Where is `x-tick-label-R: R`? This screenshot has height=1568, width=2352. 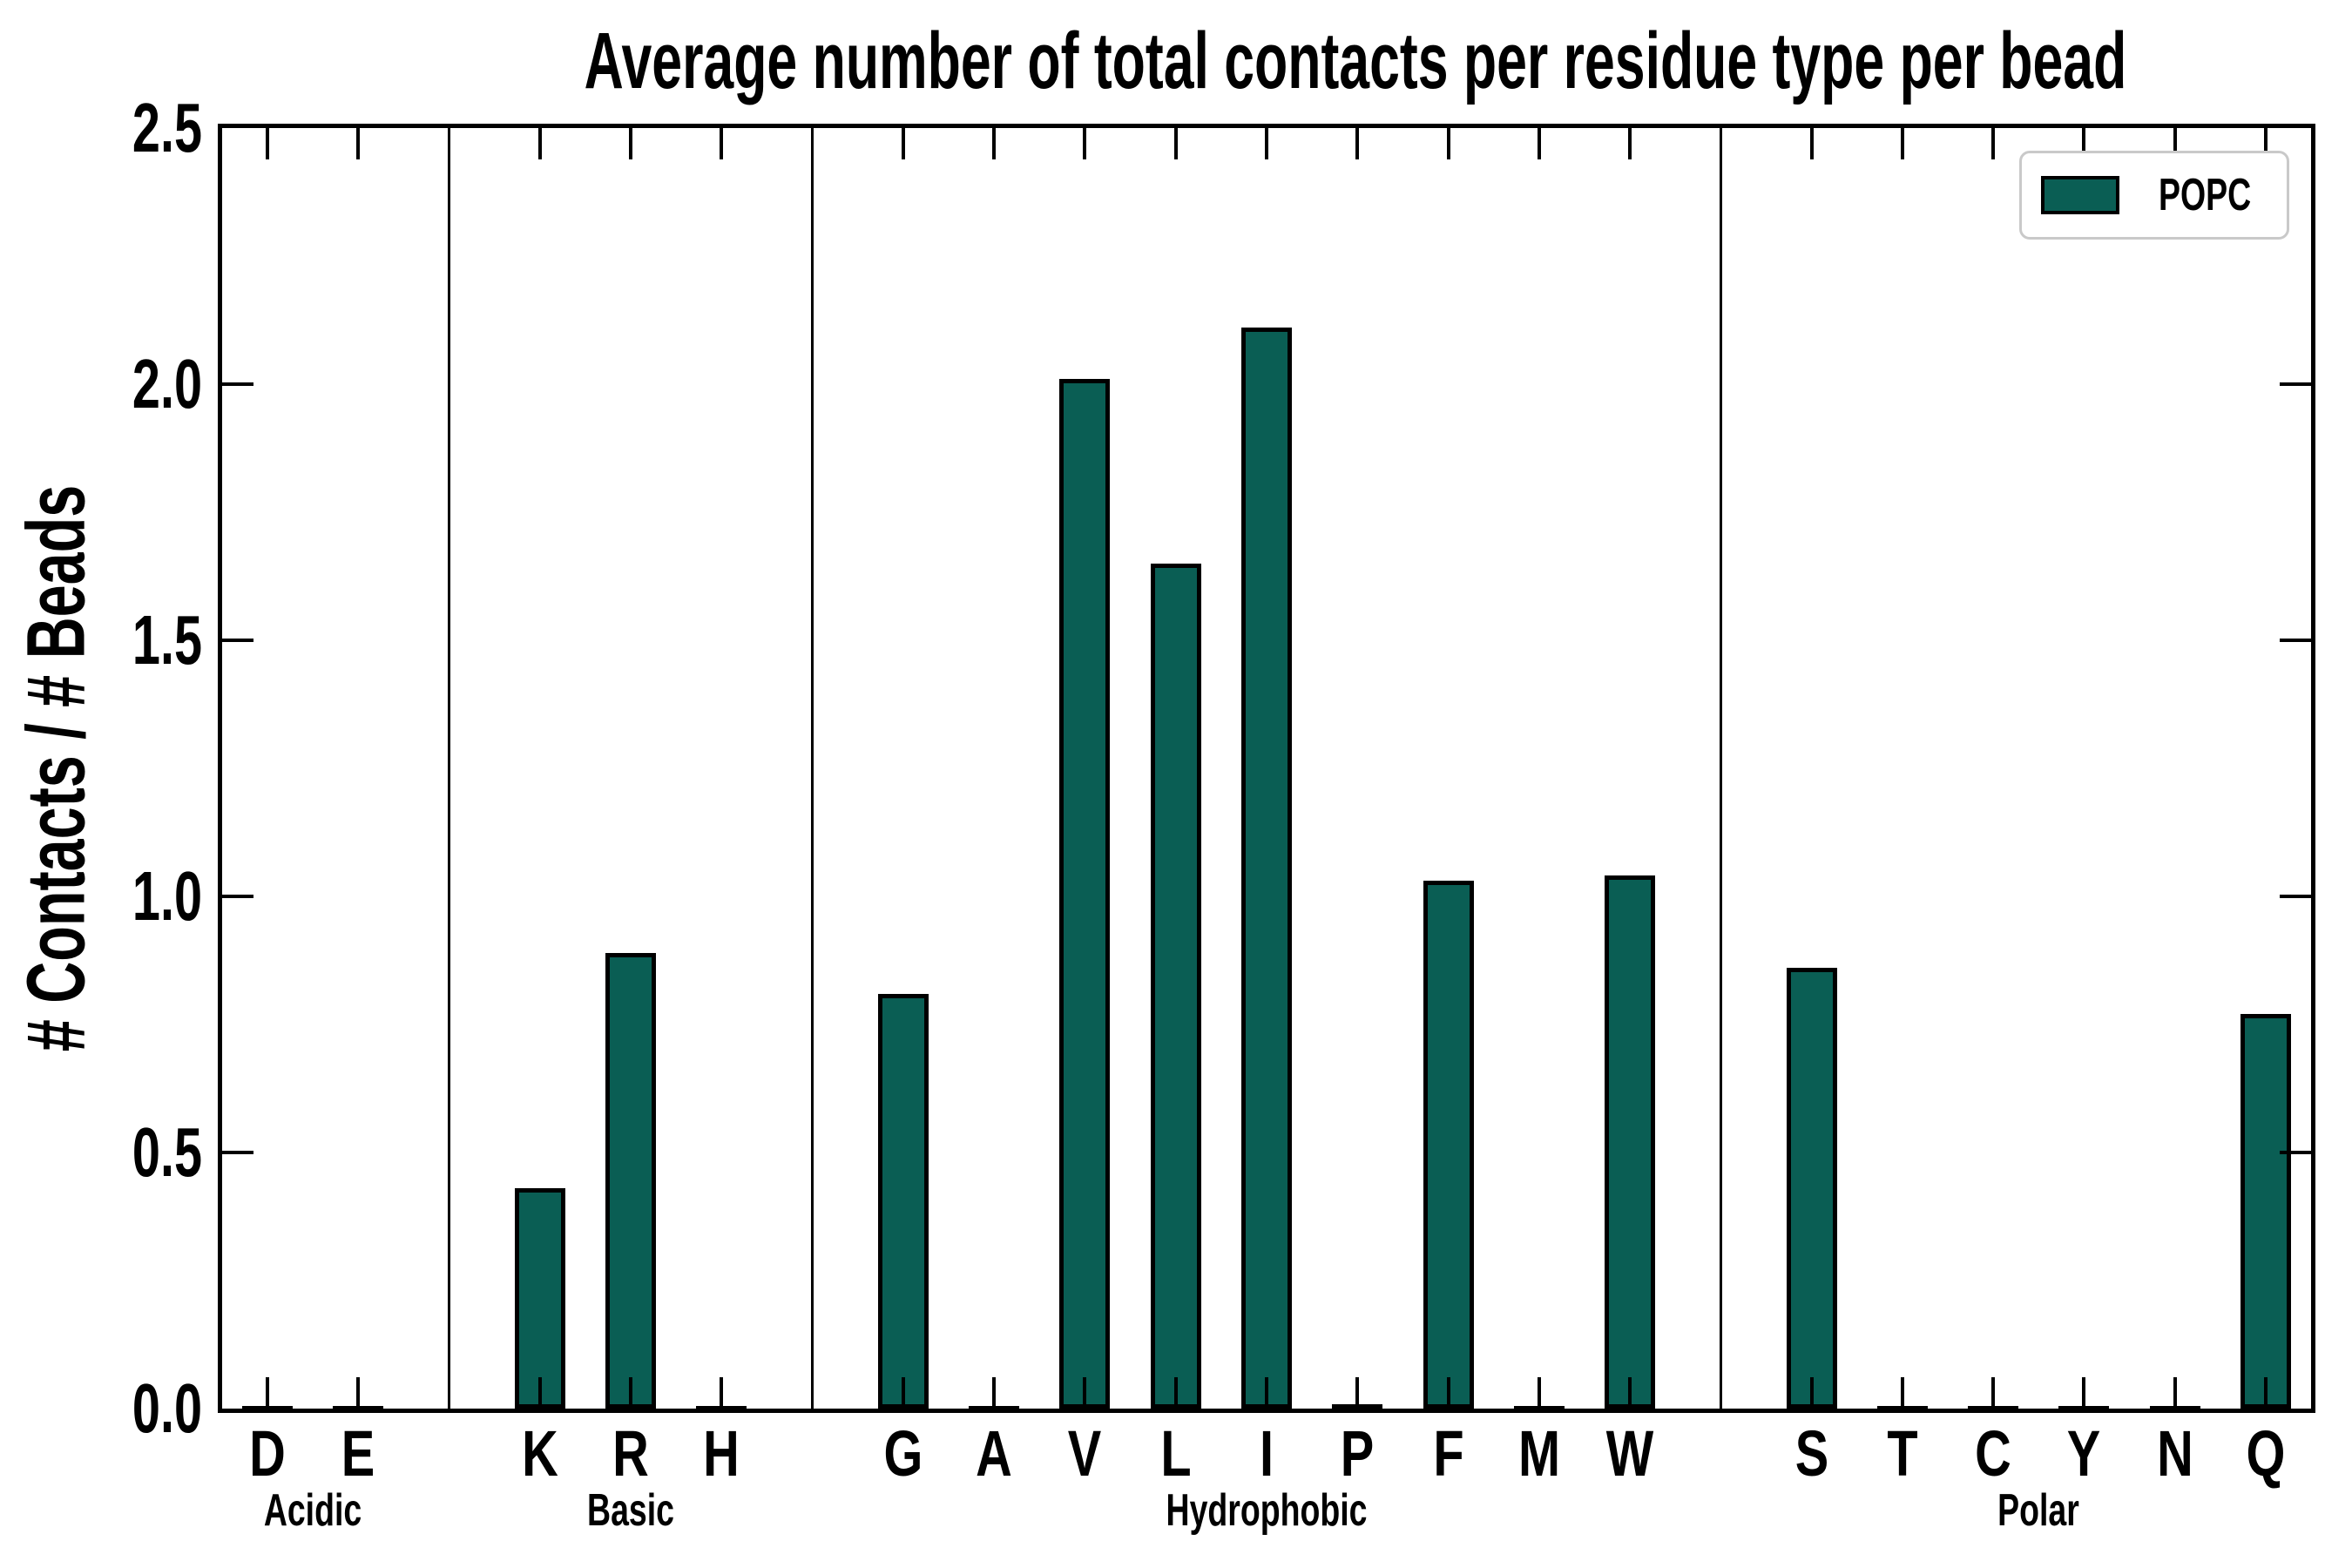 x-tick-label-R: R is located at coordinates (631, 1453).